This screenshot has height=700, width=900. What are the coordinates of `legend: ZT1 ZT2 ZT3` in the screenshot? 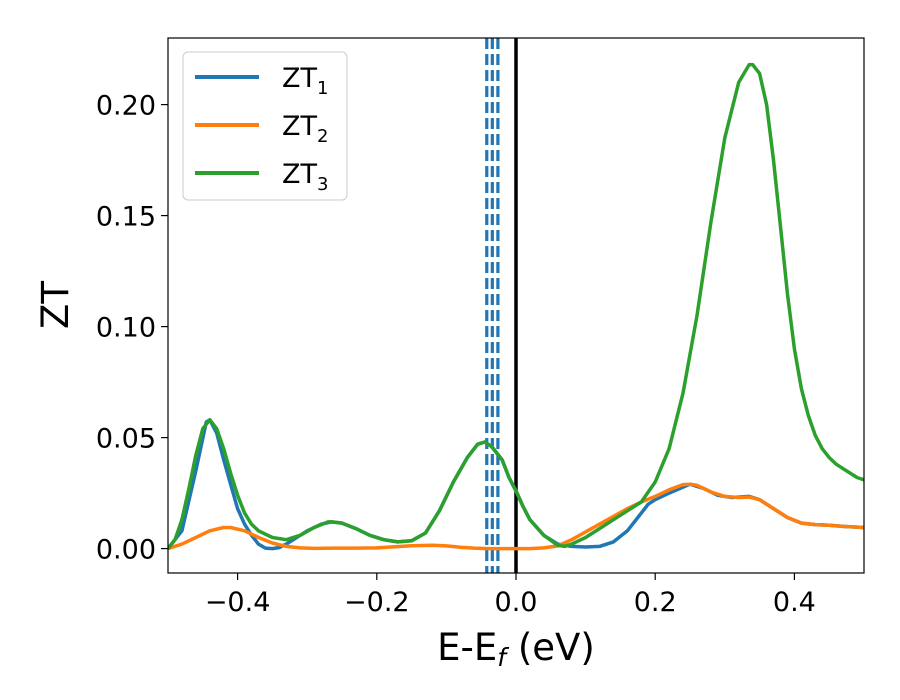 It's located at (265, 126).